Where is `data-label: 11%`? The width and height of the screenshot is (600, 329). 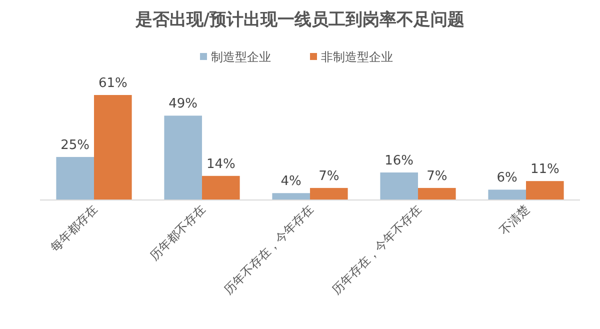
data-label: 11% is located at coordinates (545, 170).